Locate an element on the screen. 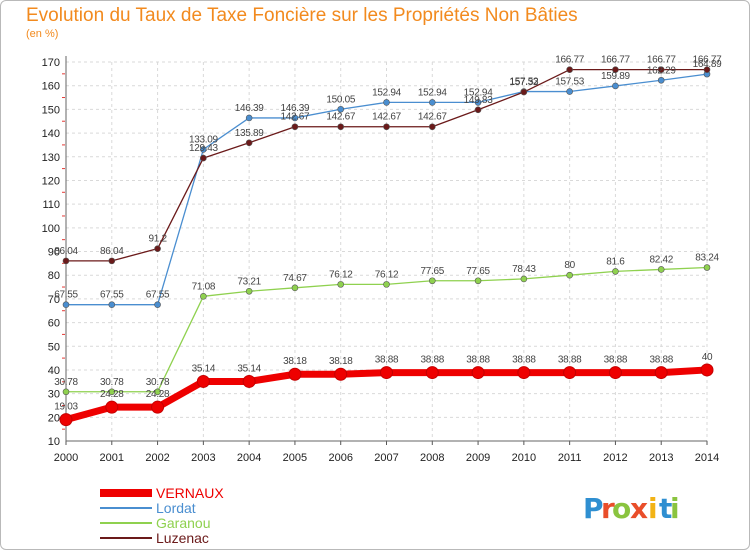  y-tick-label: 90 is located at coordinates (54, 253).